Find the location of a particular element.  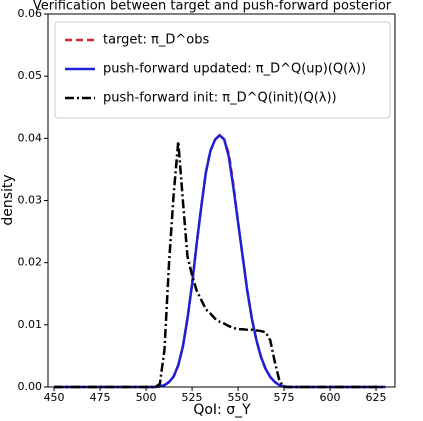

y-tick-label: 0.03 is located at coordinates (30, 200).